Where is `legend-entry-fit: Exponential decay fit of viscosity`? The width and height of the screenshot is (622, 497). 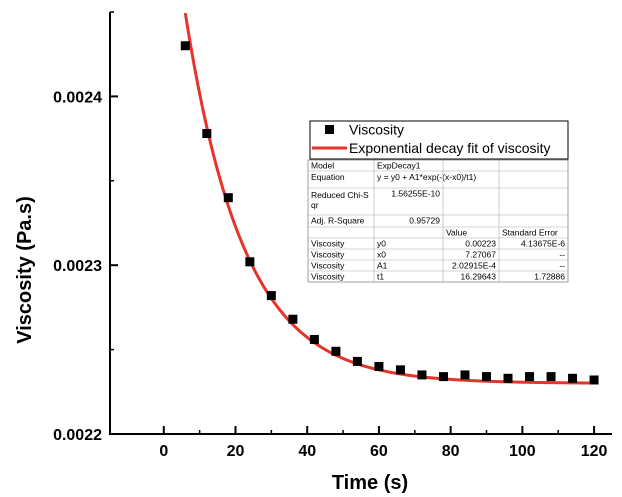 legend-entry-fit: Exponential decay fit of viscosity is located at coordinates (450, 148).